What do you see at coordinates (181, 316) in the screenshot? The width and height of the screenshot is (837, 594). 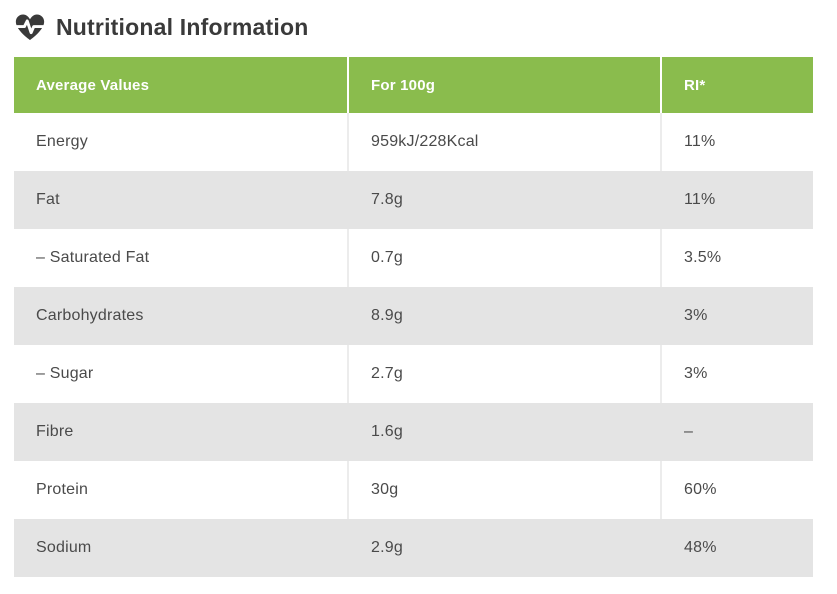 I see `nutrient-label-cell: Carbohydrates` at bounding box center [181, 316].